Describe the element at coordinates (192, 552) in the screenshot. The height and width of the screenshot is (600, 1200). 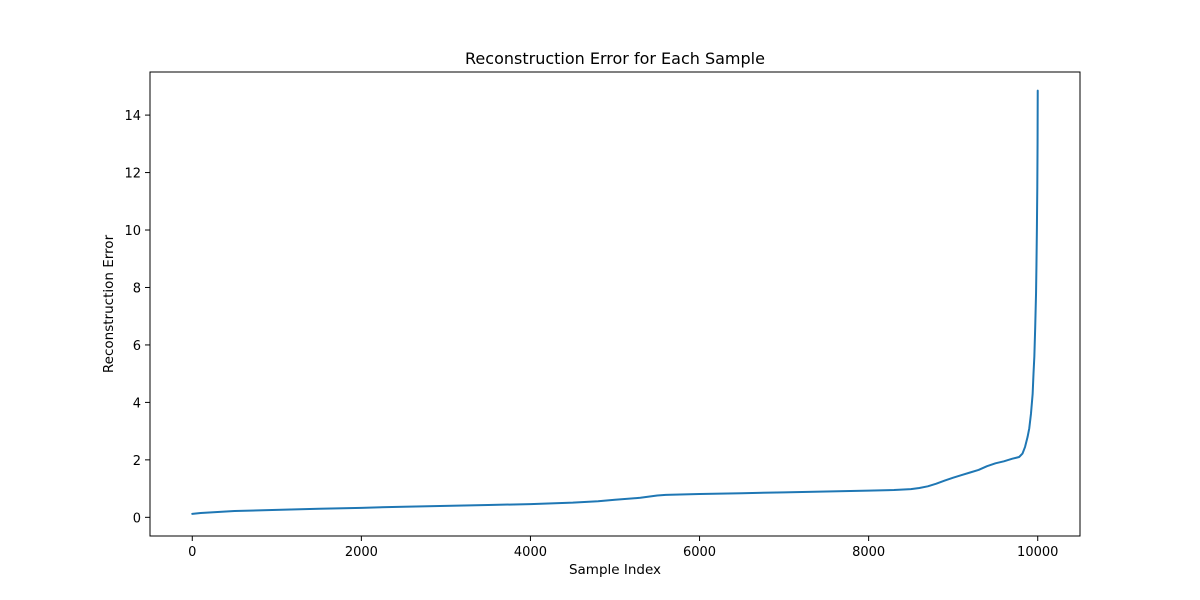
I see `x-tick-label: 0` at that location.